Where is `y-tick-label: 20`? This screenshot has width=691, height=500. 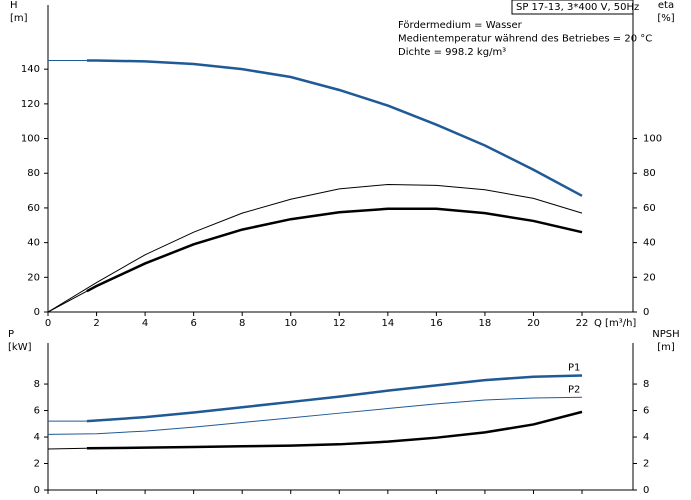 y-tick-label: 20 is located at coordinates (33, 277).